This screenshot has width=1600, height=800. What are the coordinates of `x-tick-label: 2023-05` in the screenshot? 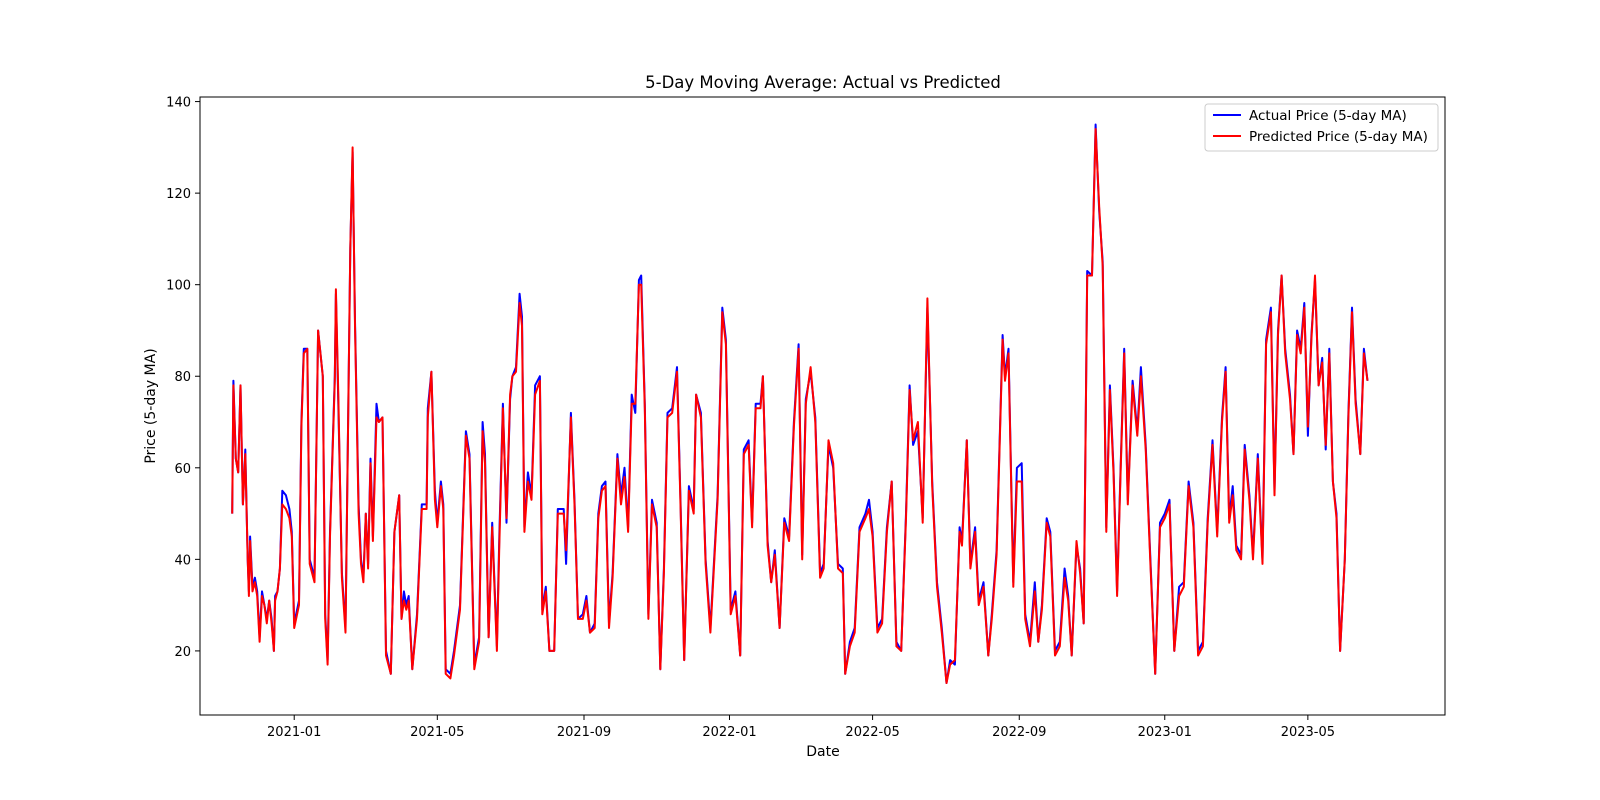 It's located at (1308, 732).